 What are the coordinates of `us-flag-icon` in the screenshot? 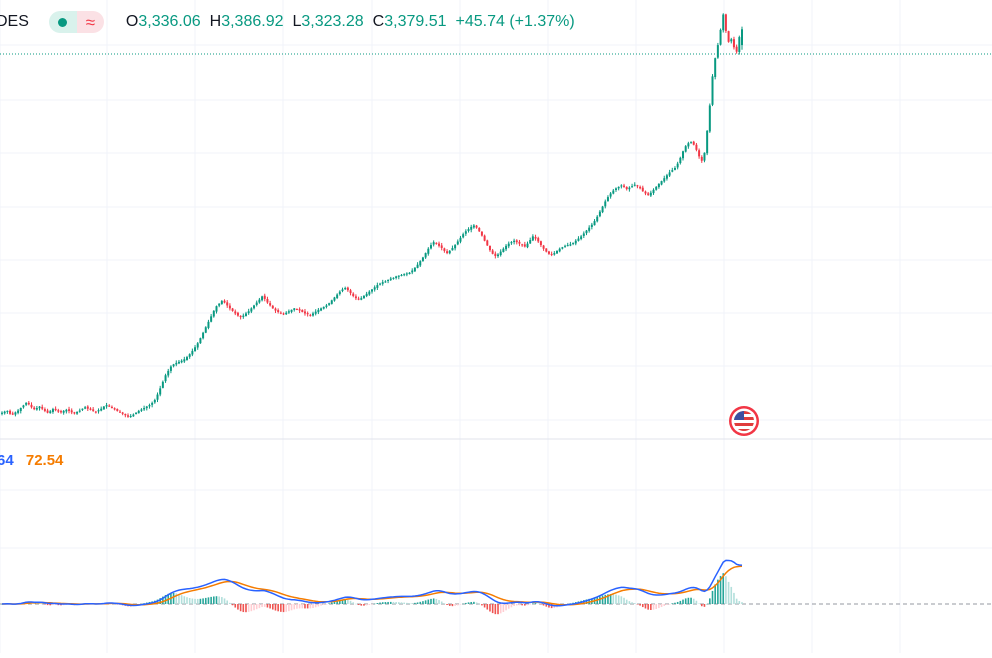 It's located at (744, 421).